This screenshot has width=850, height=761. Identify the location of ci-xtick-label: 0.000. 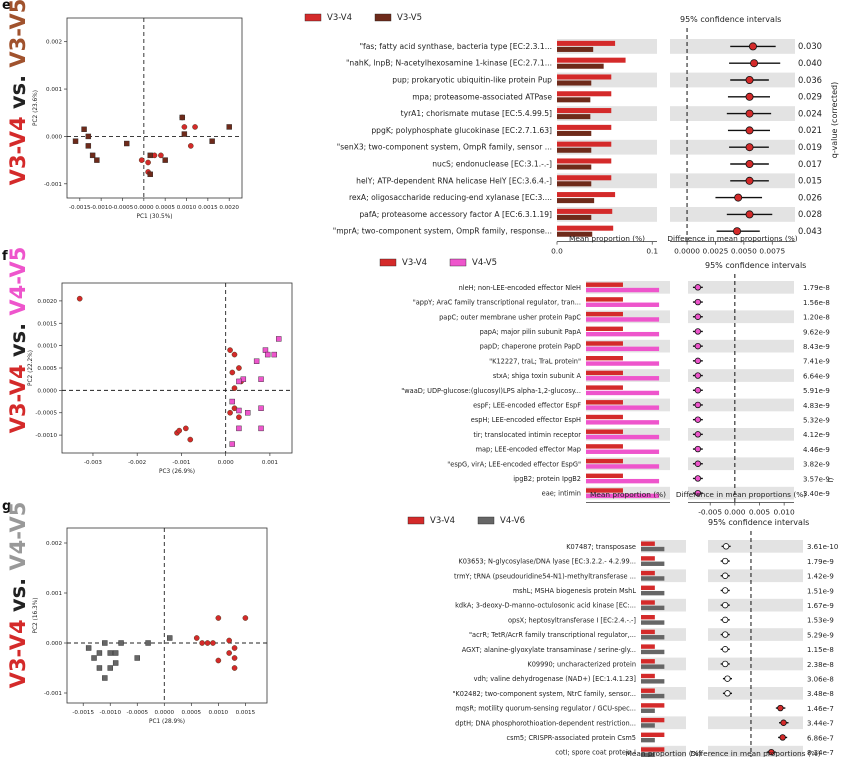
(734, 512).